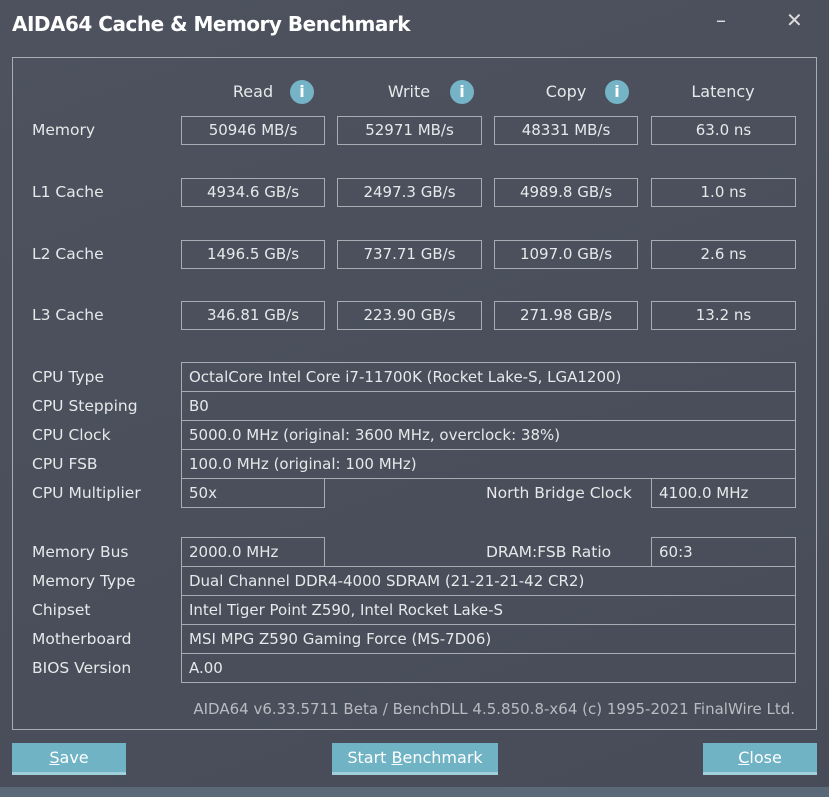  Describe the element at coordinates (71, 435) in the screenshot. I see `cpu-clock-label: CPU Clock` at that location.